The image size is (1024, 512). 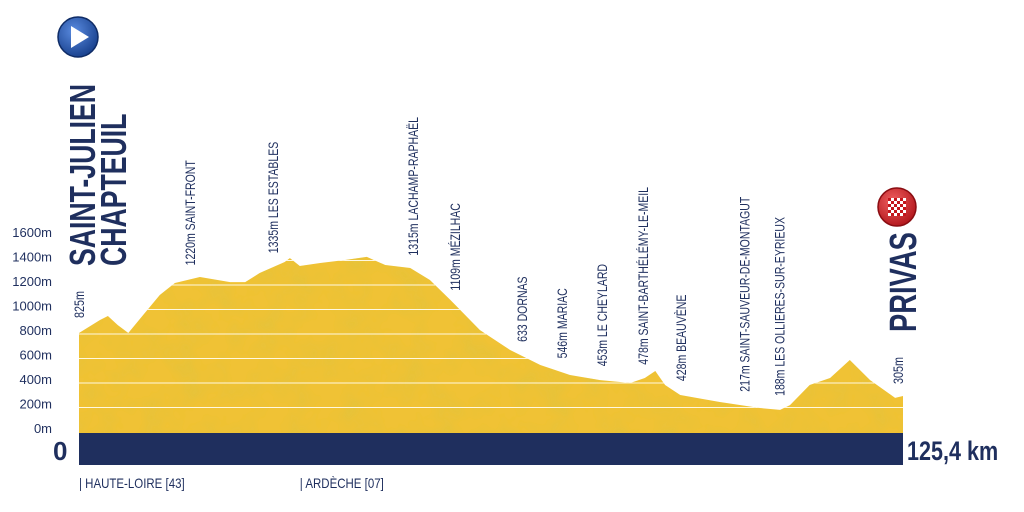 I want to click on waypoint-label: 478m SAINT-BARTHÉLÉMY-LE-MEIL, so click(x=642, y=276).